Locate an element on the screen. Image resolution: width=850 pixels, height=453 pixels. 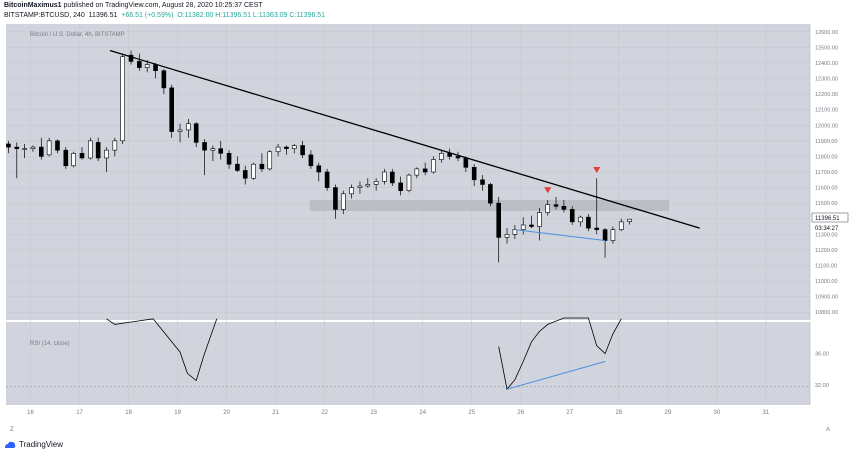
tradingview-cloud-icon is located at coordinates (10, 444).